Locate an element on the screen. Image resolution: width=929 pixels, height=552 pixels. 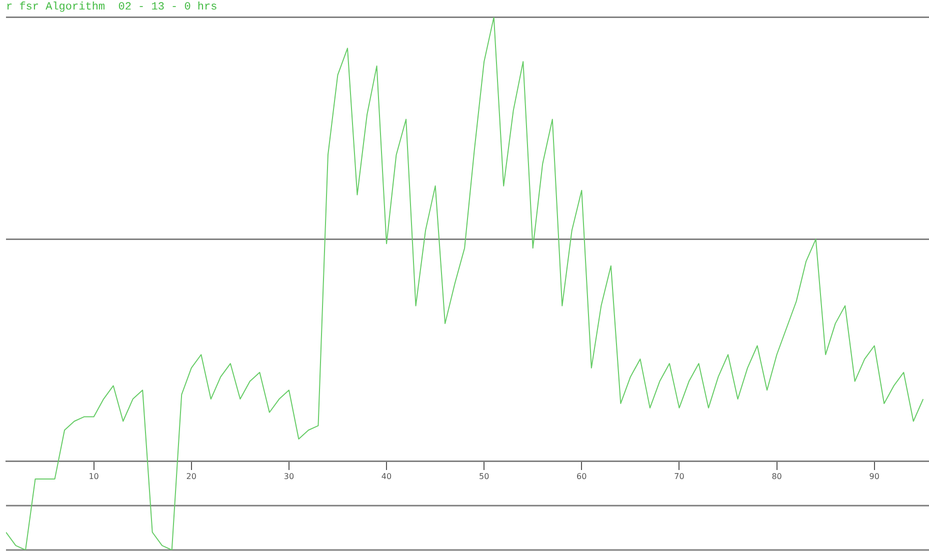
x-tick-label: 80 is located at coordinates (777, 477).